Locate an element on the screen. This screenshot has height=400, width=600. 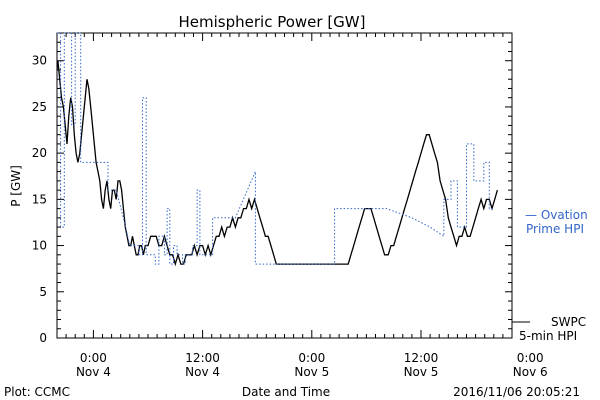
y-tick-label: 5 is located at coordinates (43, 292).